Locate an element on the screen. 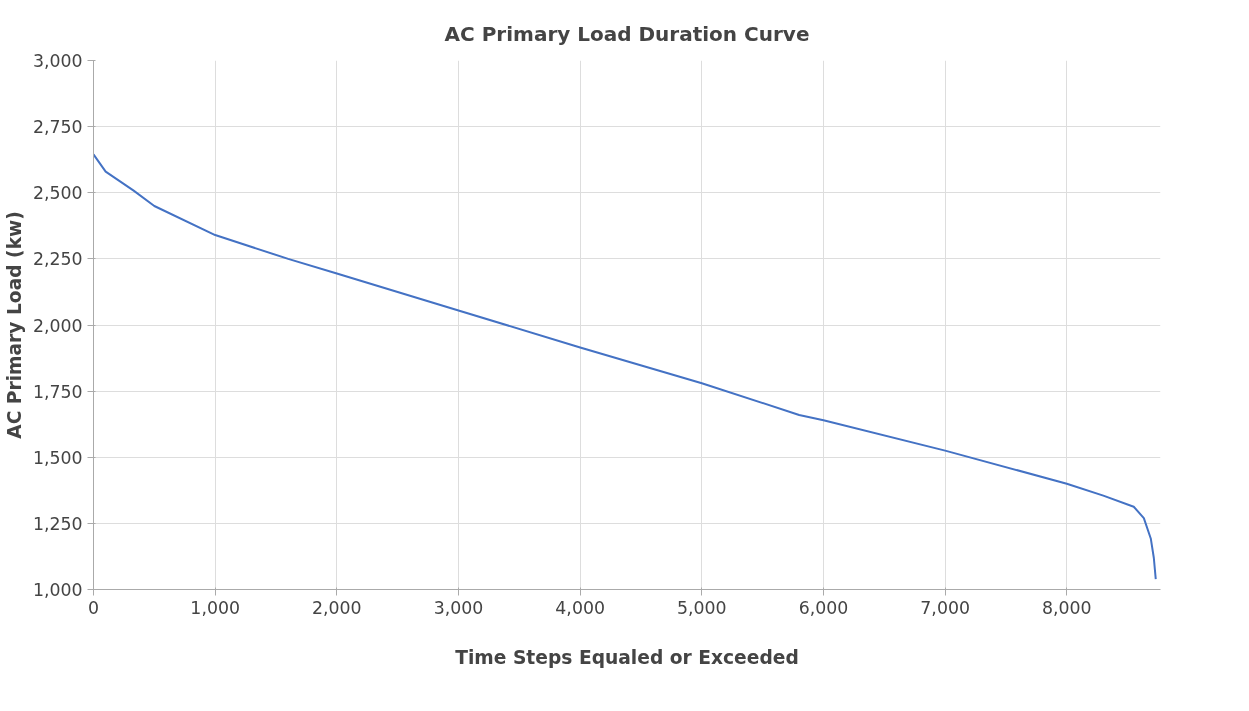  y-tick-label: 1,750 is located at coordinates (57, 391).